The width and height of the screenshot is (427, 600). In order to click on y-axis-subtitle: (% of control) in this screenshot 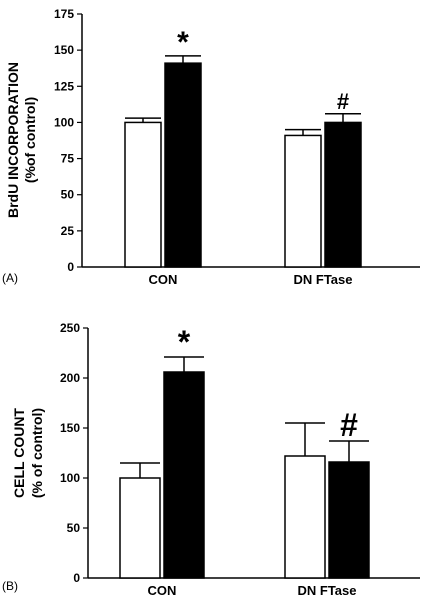, I will do `click(37, 453)`.